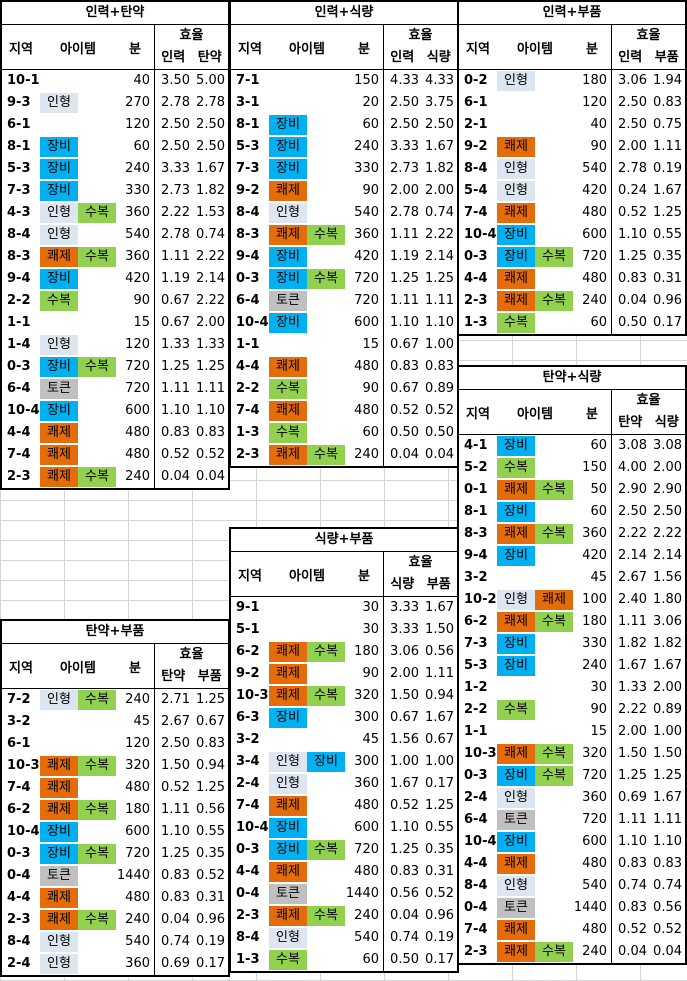 The height and width of the screenshot is (981, 687). What do you see at coordinates (115, 13) in the screenshot?
I see `table-title: 인력+탄약` at bounding box center [115, 13].